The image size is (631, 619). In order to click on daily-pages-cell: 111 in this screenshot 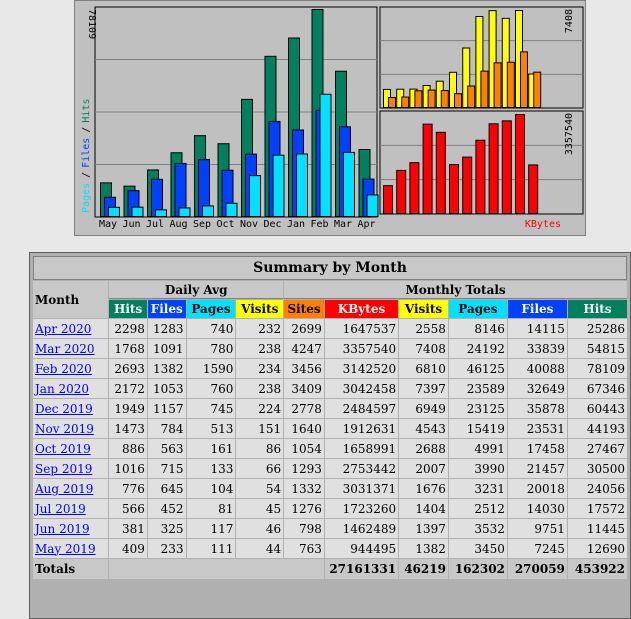, I will do `click(211, 548)`.